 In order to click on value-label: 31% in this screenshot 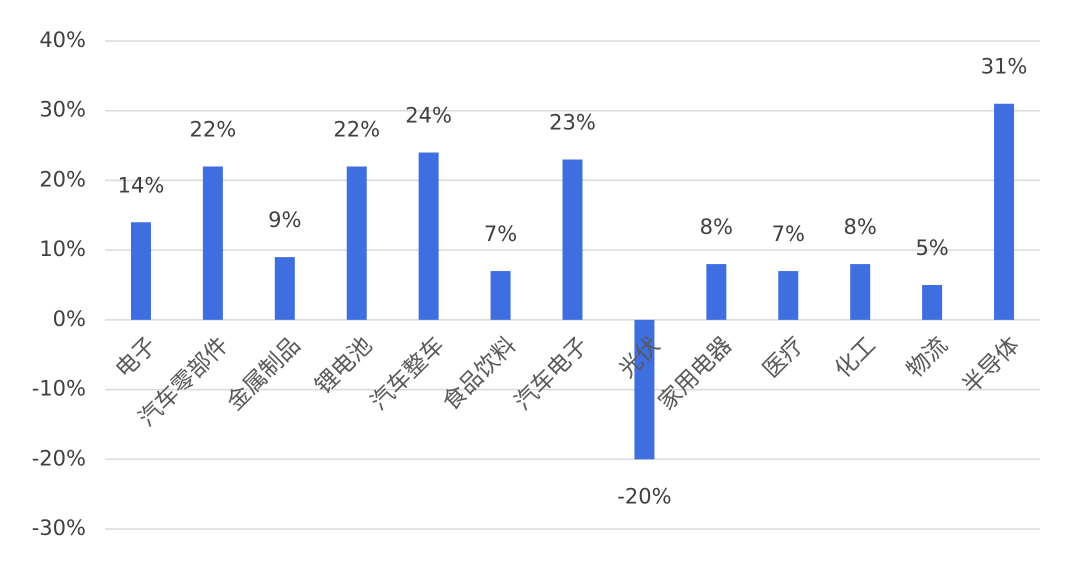, I will do `click(1004, 67)`.